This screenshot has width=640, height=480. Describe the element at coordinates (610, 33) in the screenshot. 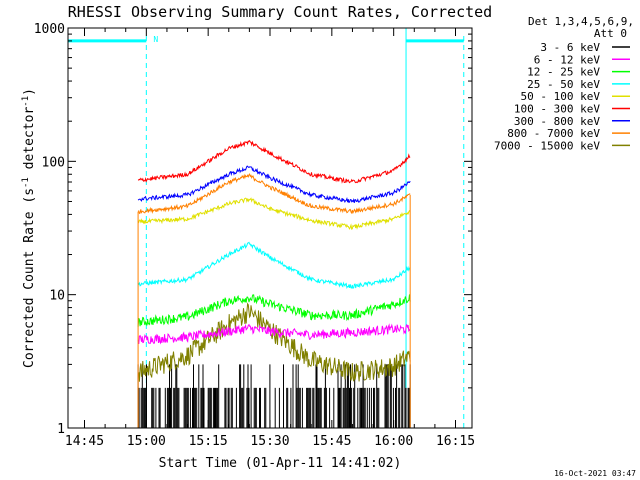

I see `legend-header-line2: Att 0` at that location.